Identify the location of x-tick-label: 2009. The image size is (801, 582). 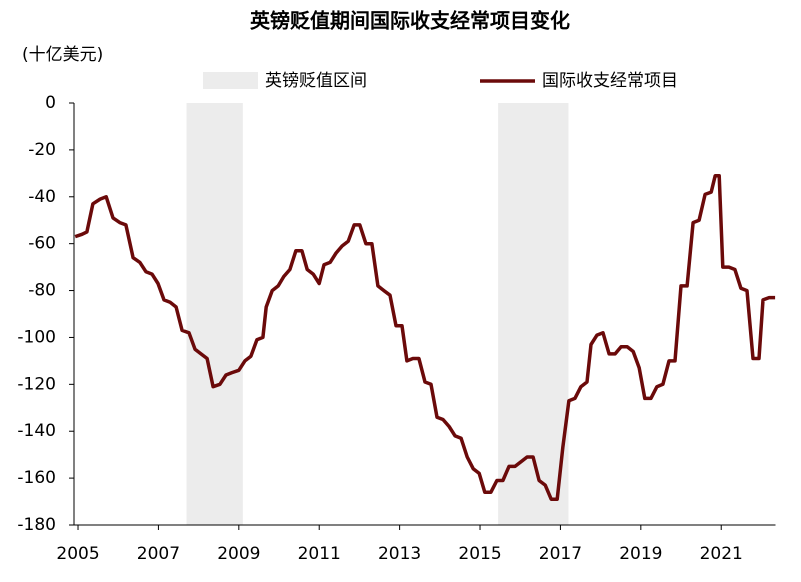
(238, 554).